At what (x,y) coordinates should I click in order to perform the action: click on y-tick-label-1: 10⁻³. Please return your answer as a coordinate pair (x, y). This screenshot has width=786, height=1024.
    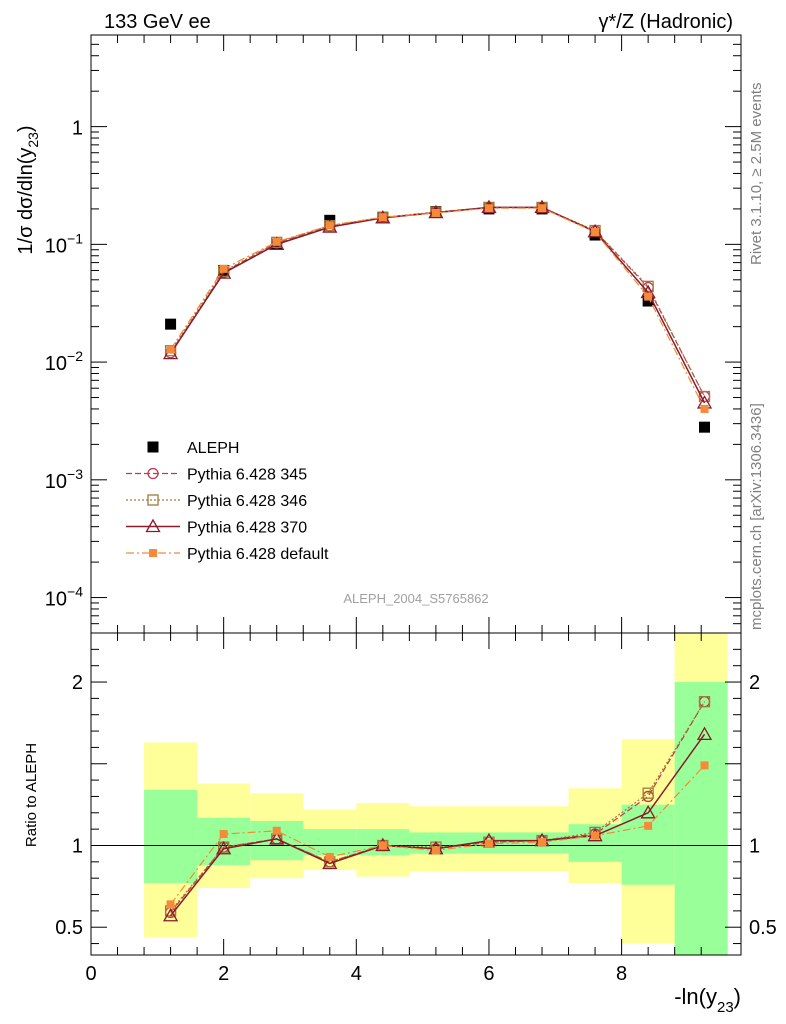
    Looking at the image, I should click on (64, 479).